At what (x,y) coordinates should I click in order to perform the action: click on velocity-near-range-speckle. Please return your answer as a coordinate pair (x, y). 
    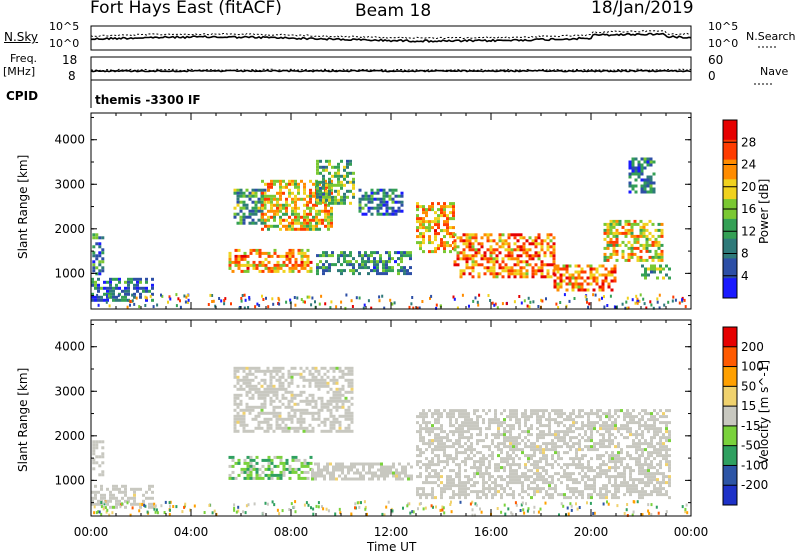
    Looking at the image, I should click on (391, 508).